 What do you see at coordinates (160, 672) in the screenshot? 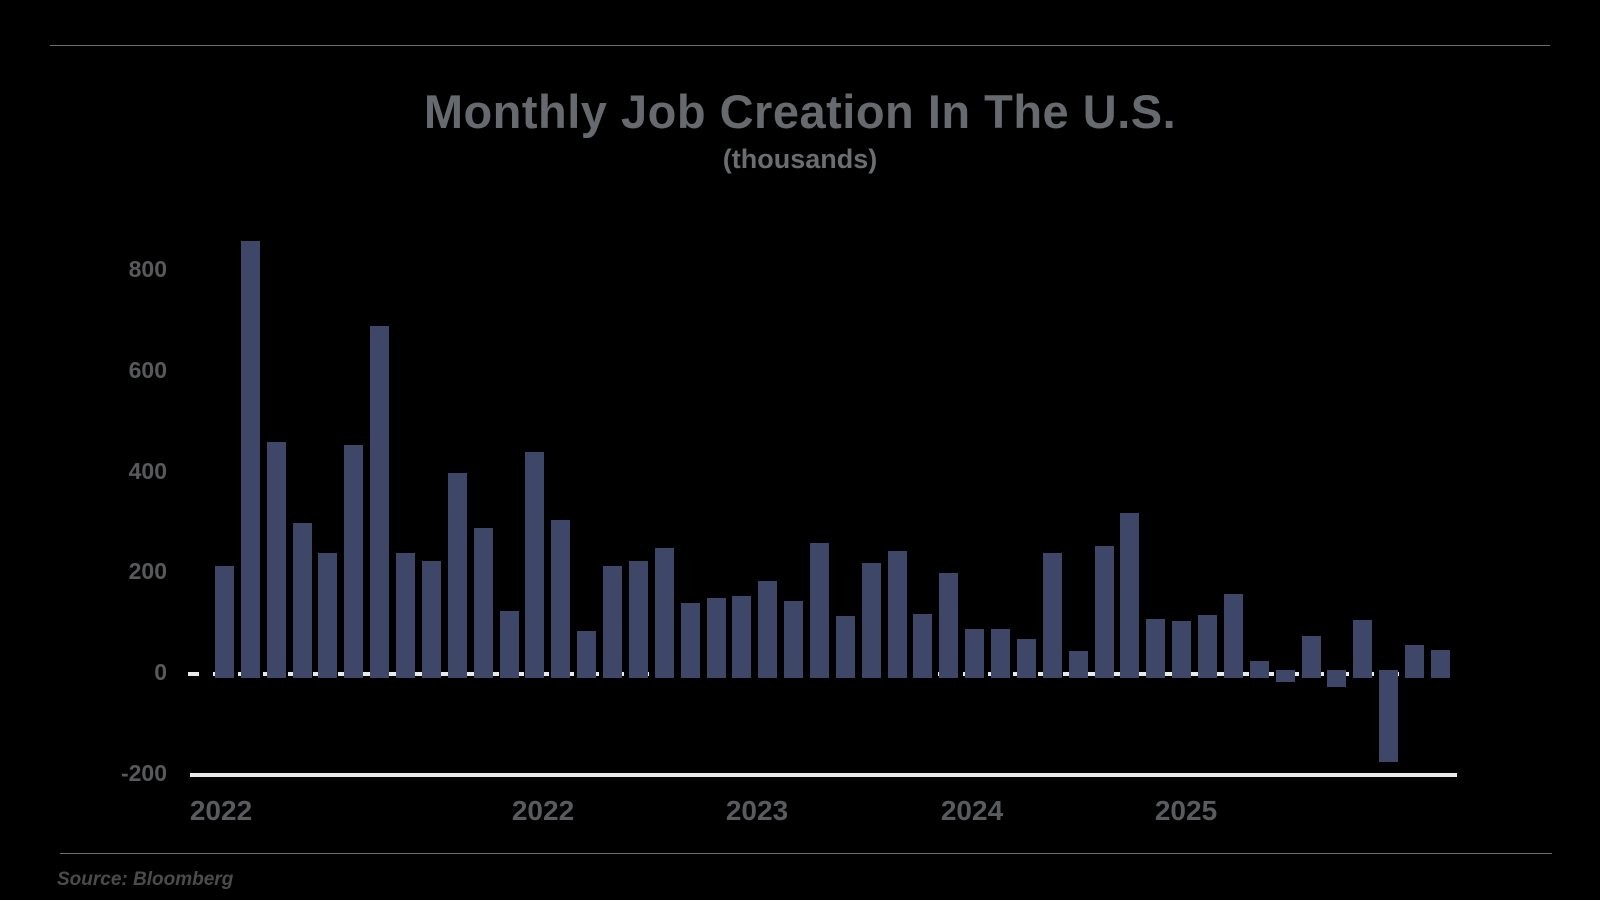
I see `y-tick-label: 0` at bounding box center [160, 672].